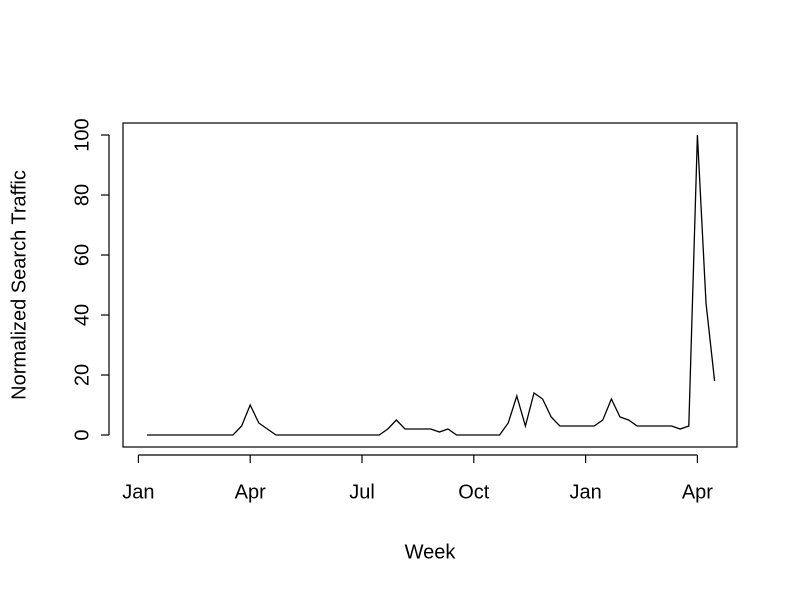 This screenshot has width=800, height=600. What do you see at coordinates (82, 375) in the screenshot?
I see `y-tick-label: 20` at bounding box center [82, 375].